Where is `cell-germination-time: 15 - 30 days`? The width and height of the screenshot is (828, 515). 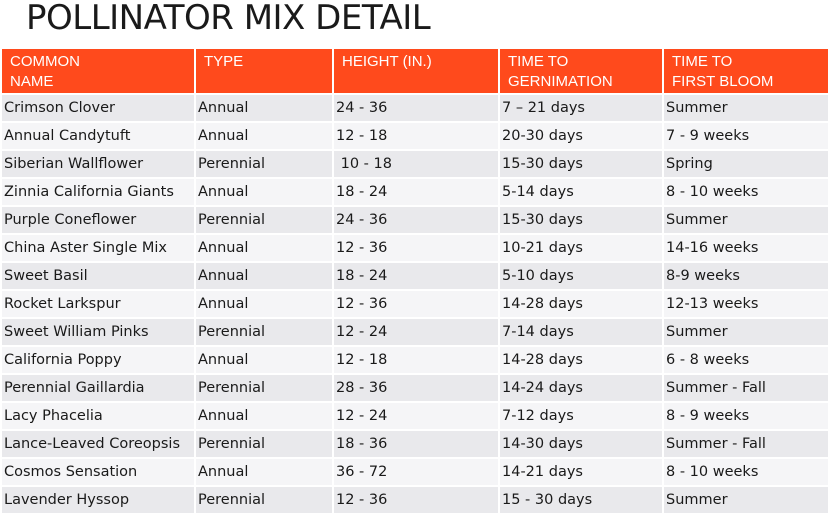
cell-germination-time: 15 - 30 days is located at coordinates (581, 500).